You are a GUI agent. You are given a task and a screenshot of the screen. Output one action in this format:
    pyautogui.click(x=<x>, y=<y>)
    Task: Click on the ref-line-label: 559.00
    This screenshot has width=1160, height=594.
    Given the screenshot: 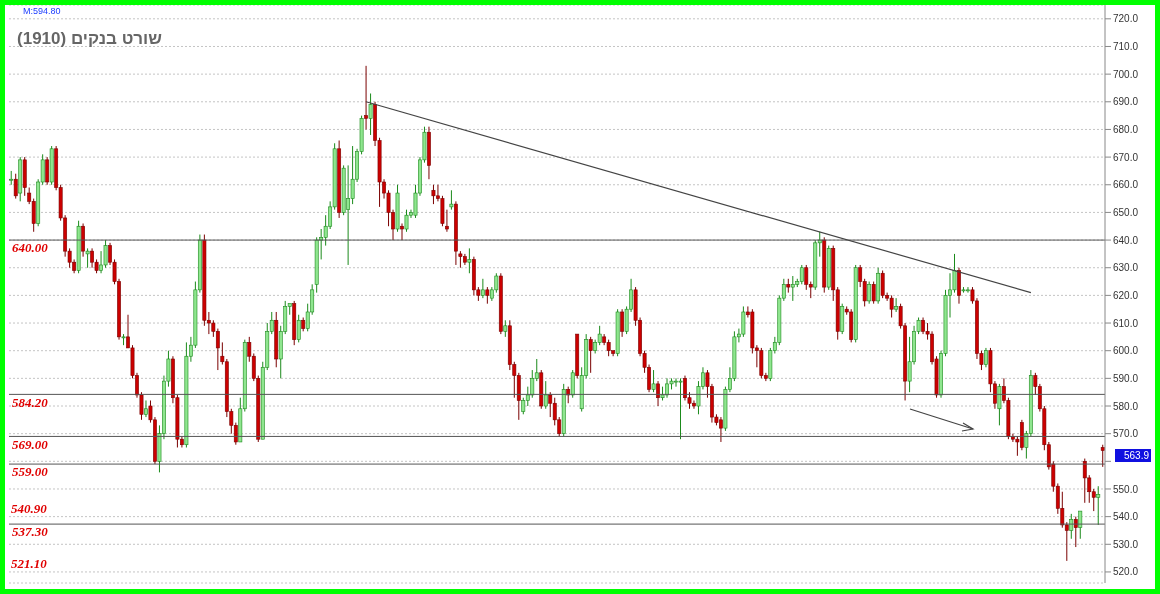 What is the action you would take?
    pyautogui.click(x=30, y=472)
    